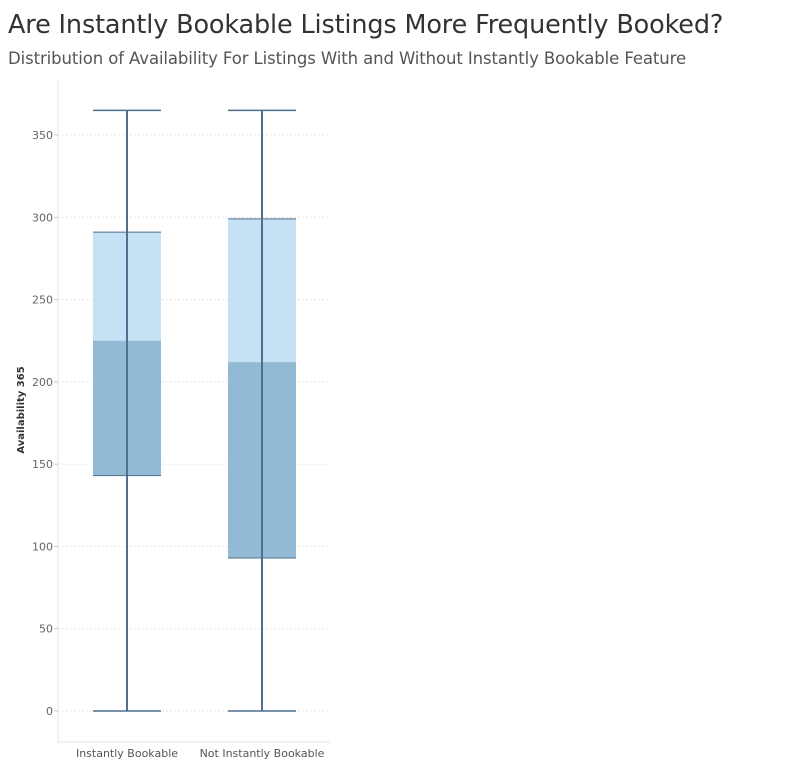 The image size is (800, 768). Describe the element at coordinates (49, 711) in the screenshot. I see `y-tick-label: 0` at that location.